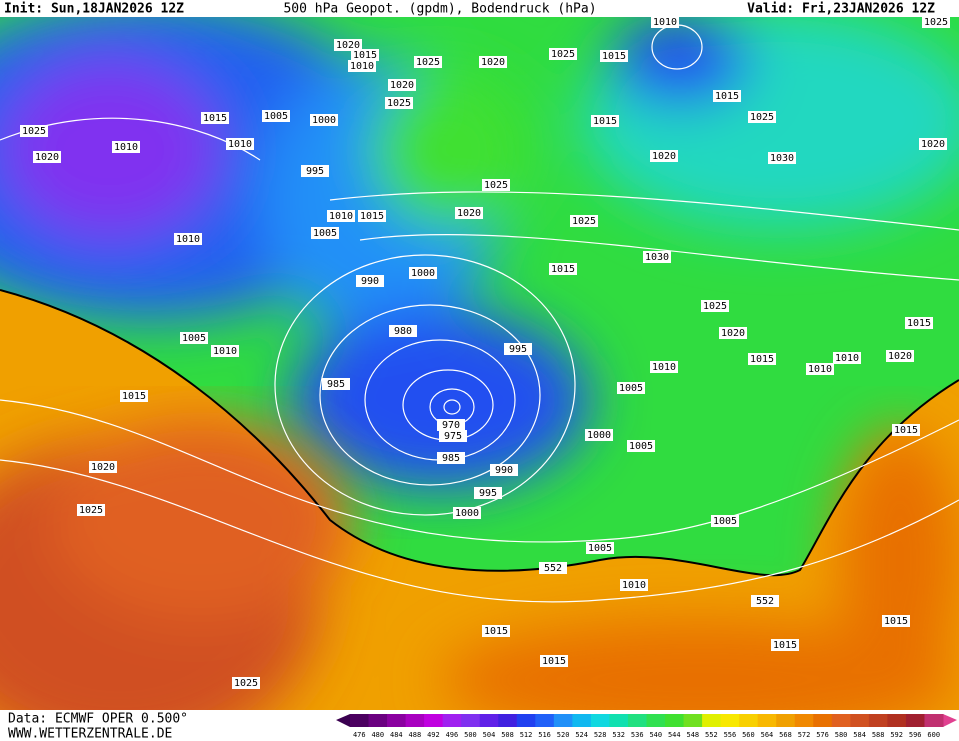 The height and width of the screenshot is (741, 959). Describe the element at coordinates (878, 735) in the screenshot. I see `colorbar-label: 588` at that location.